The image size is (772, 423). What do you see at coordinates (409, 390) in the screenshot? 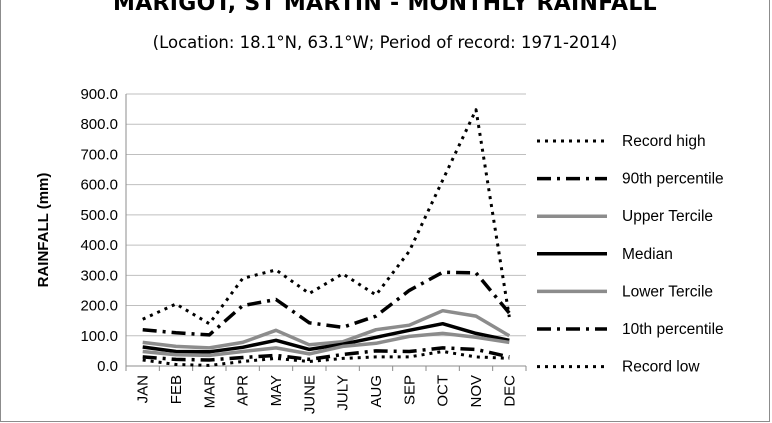
I see `x-tick-label: SEP` at bounding box center [409, 390].